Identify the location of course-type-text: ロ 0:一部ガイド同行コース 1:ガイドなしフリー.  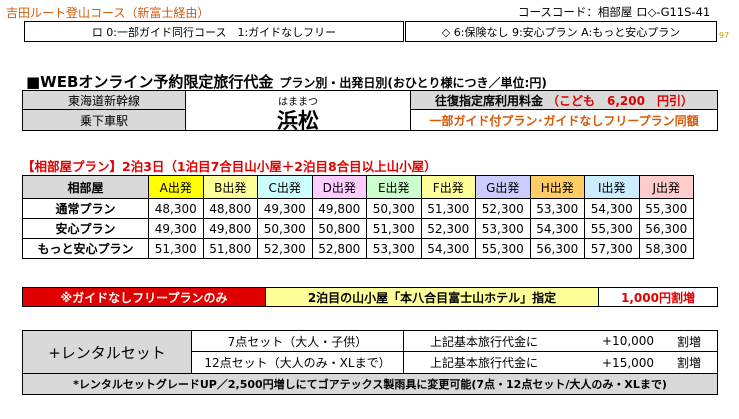
(214, 32).